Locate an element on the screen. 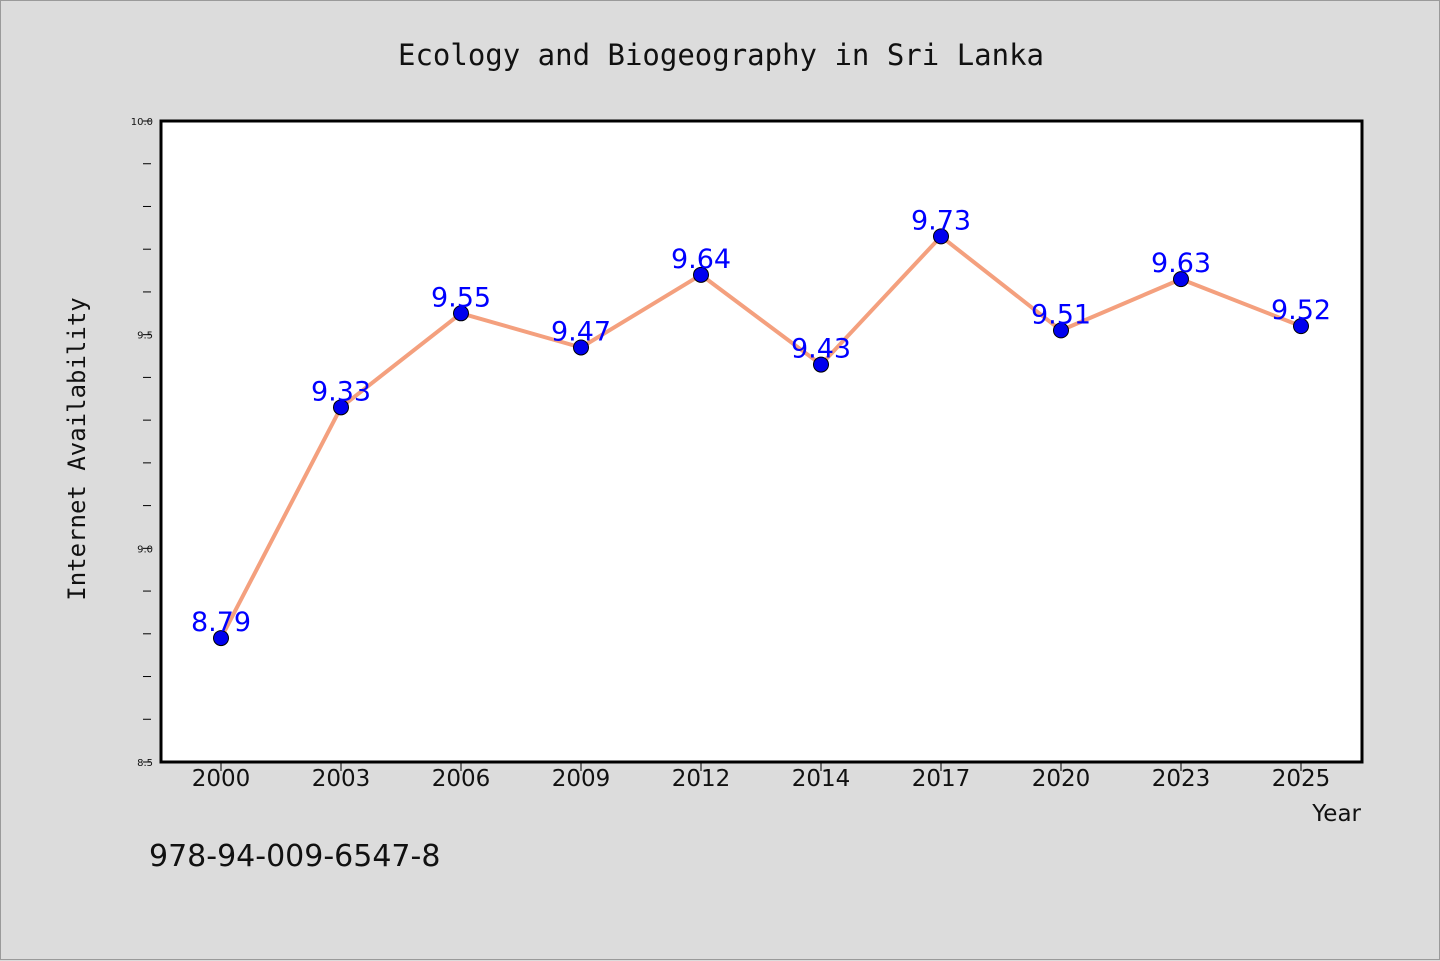 The image size is (1440, 961). x-tick-label: 2009 is located at coordinates (581, 779).